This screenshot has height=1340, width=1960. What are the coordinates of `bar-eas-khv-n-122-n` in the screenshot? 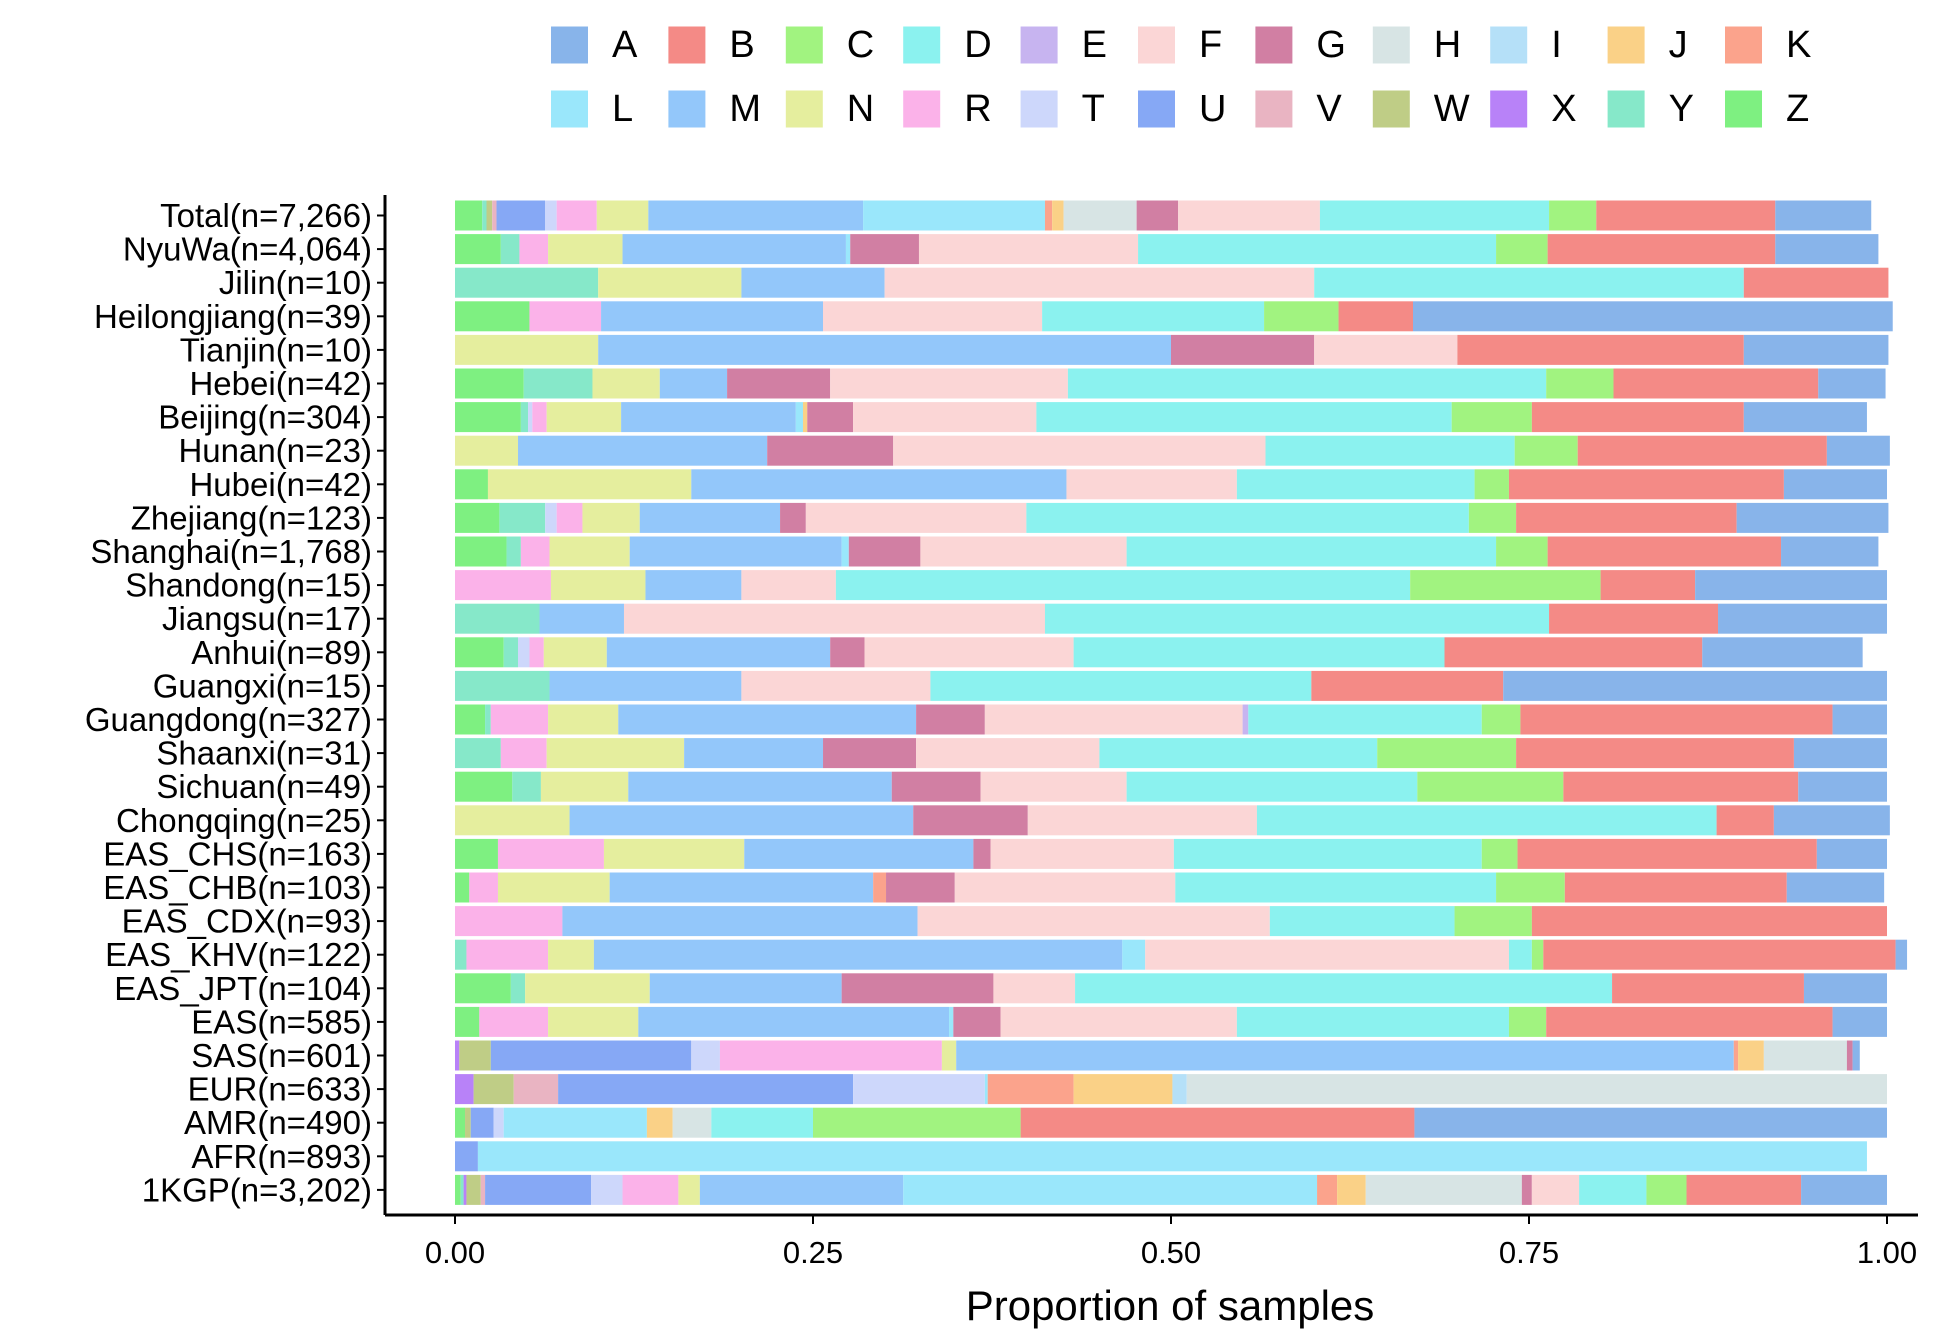 It's located at (571, 954).